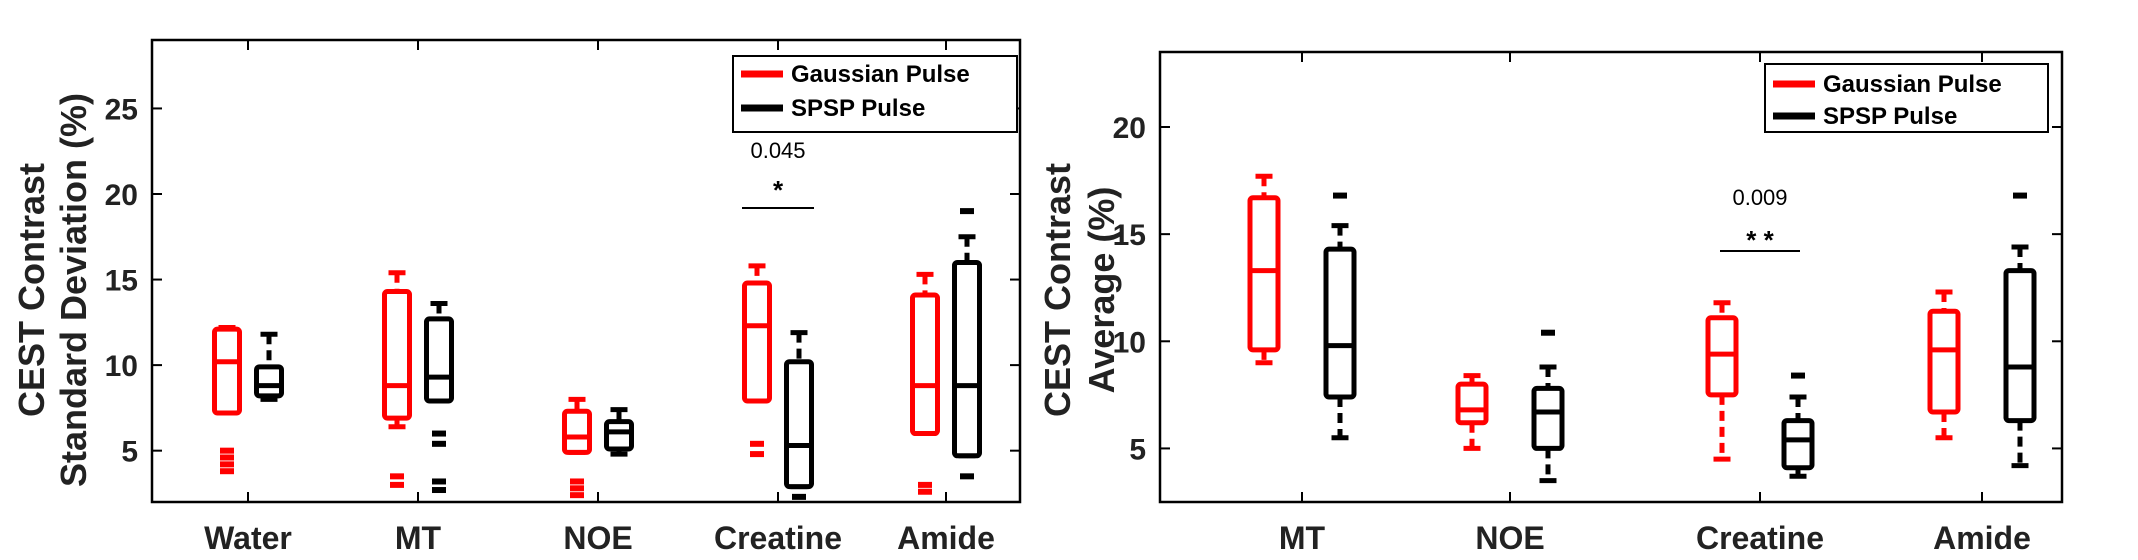 The image size is (2138, 560). I want to click on box-spsp-pulse-water, so click(269, 366).